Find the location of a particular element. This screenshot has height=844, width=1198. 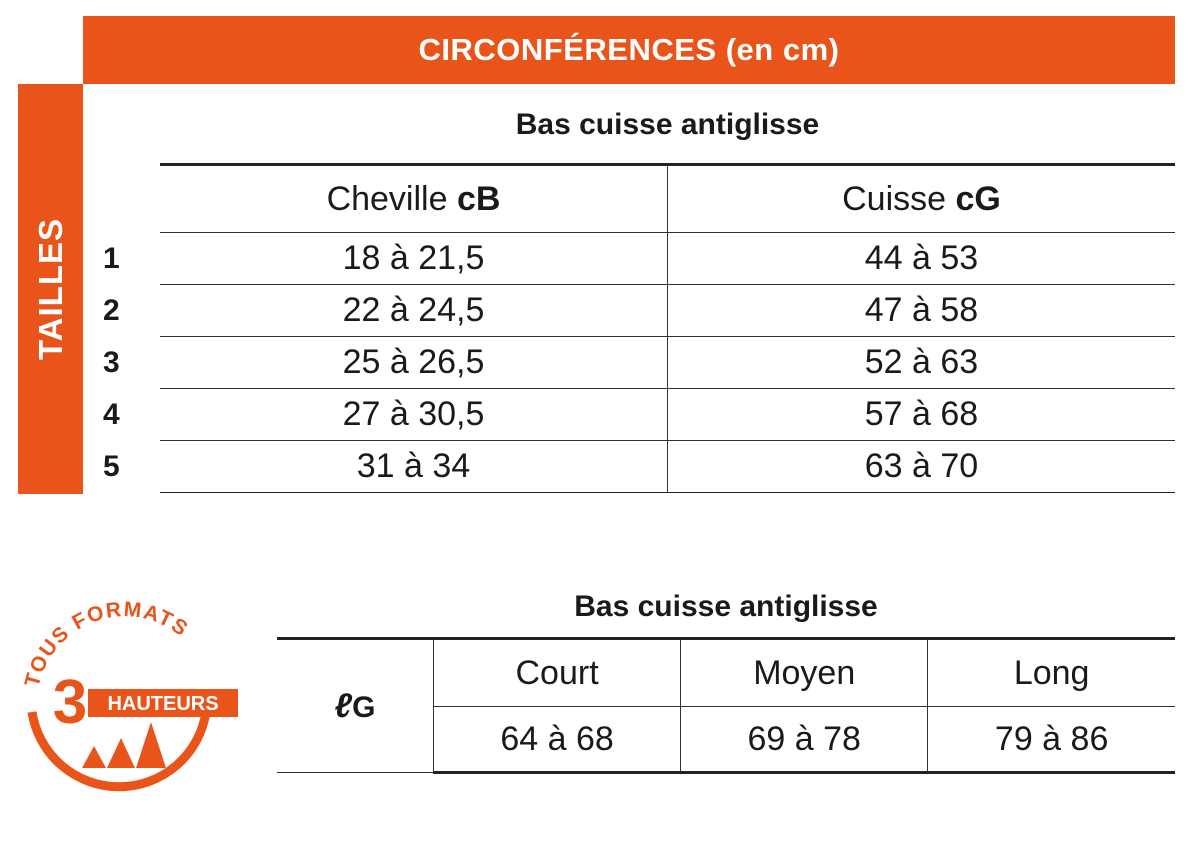

size-number: 5 is located at coordinates (111, 466).